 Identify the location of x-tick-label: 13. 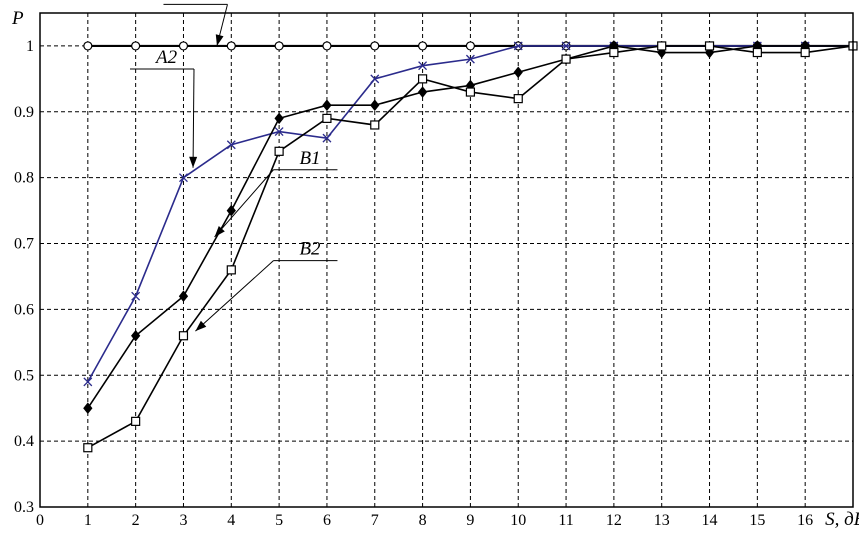
(662, 520).